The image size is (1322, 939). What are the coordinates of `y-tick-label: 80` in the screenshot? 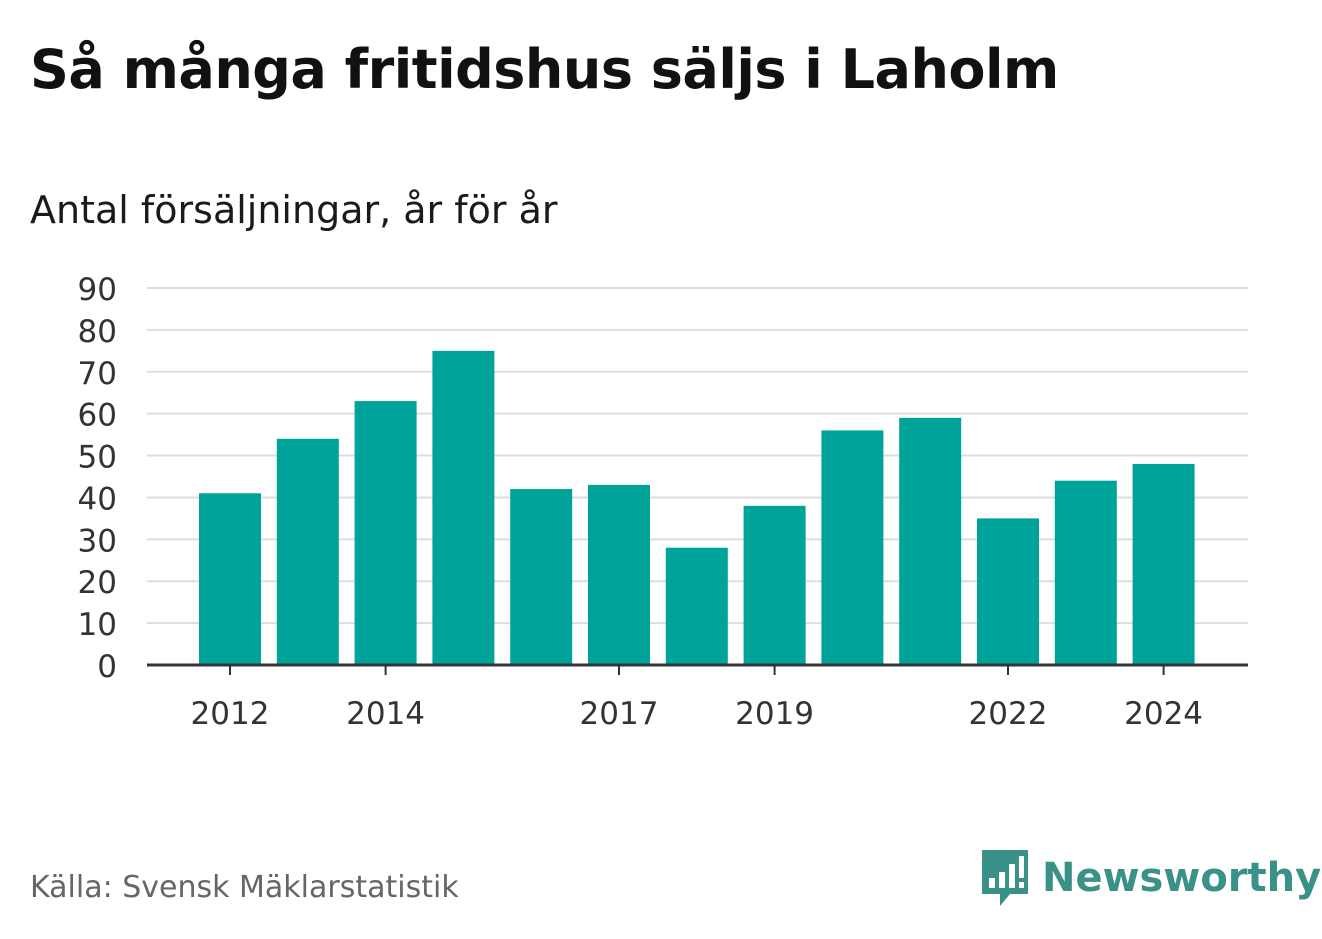 It's located at (97, 332).